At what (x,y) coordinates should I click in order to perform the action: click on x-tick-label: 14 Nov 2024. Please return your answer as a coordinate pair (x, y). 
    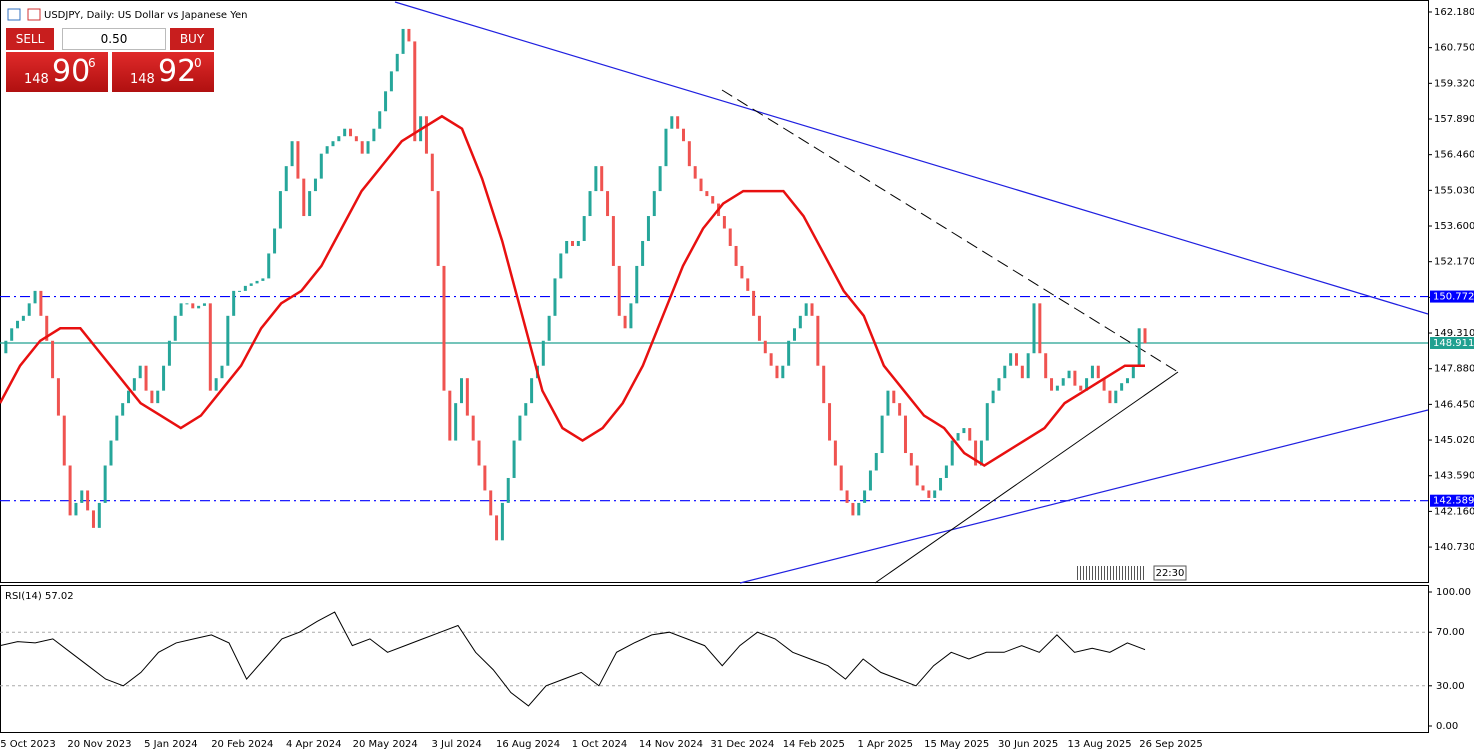
    Looking at the image, I should click on (671, 744).